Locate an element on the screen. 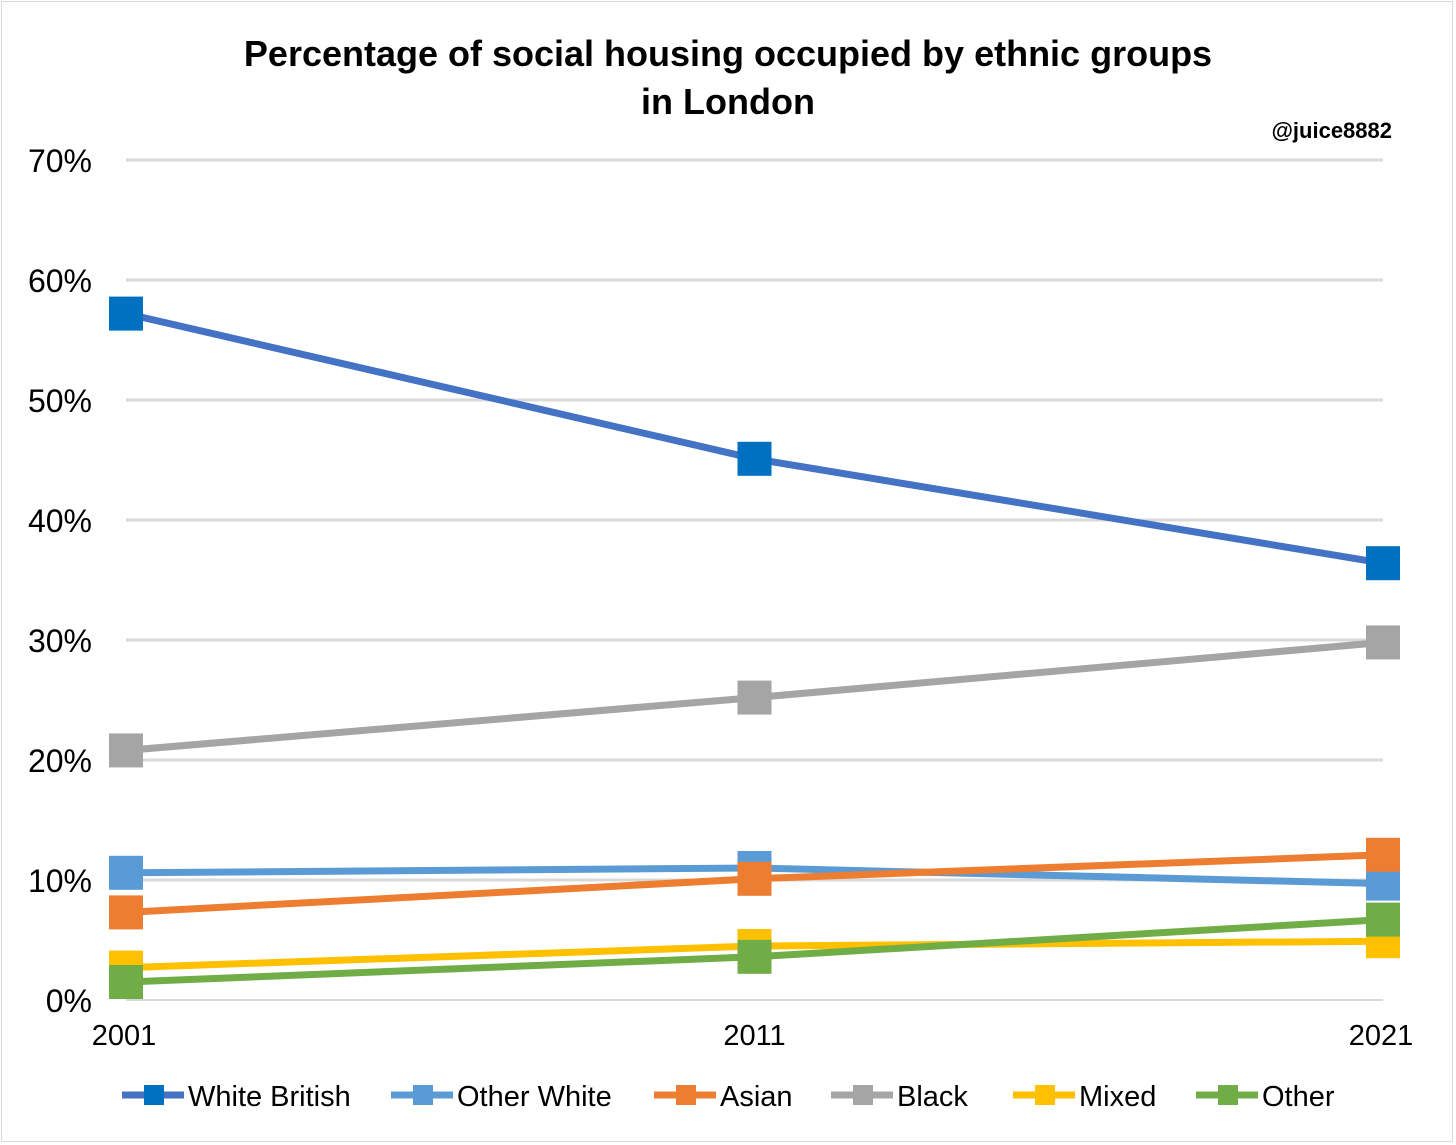 Image resolution: width=1456 pixels, height=1145 pixels. y-tick-label: 10% is located at coordinates (60, 881).